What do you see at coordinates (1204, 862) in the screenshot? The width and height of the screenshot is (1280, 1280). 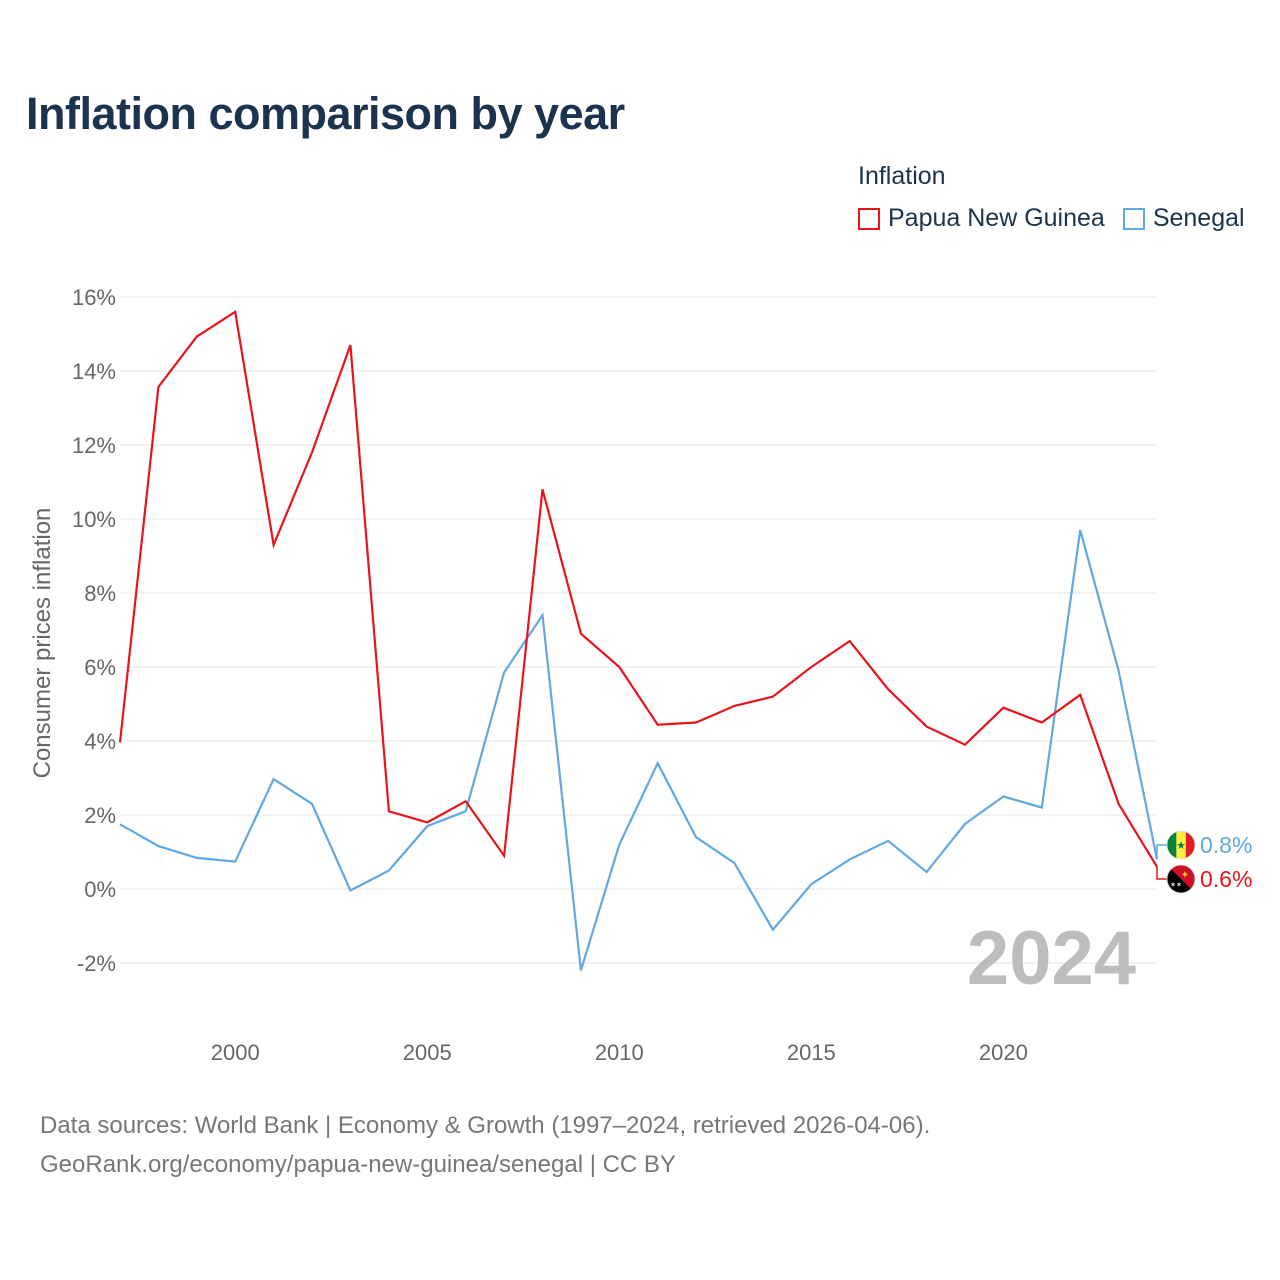 I see `end-labels: ★ 0.8%✦✶✶ 0.6%` at bounding box center [1204, 862].